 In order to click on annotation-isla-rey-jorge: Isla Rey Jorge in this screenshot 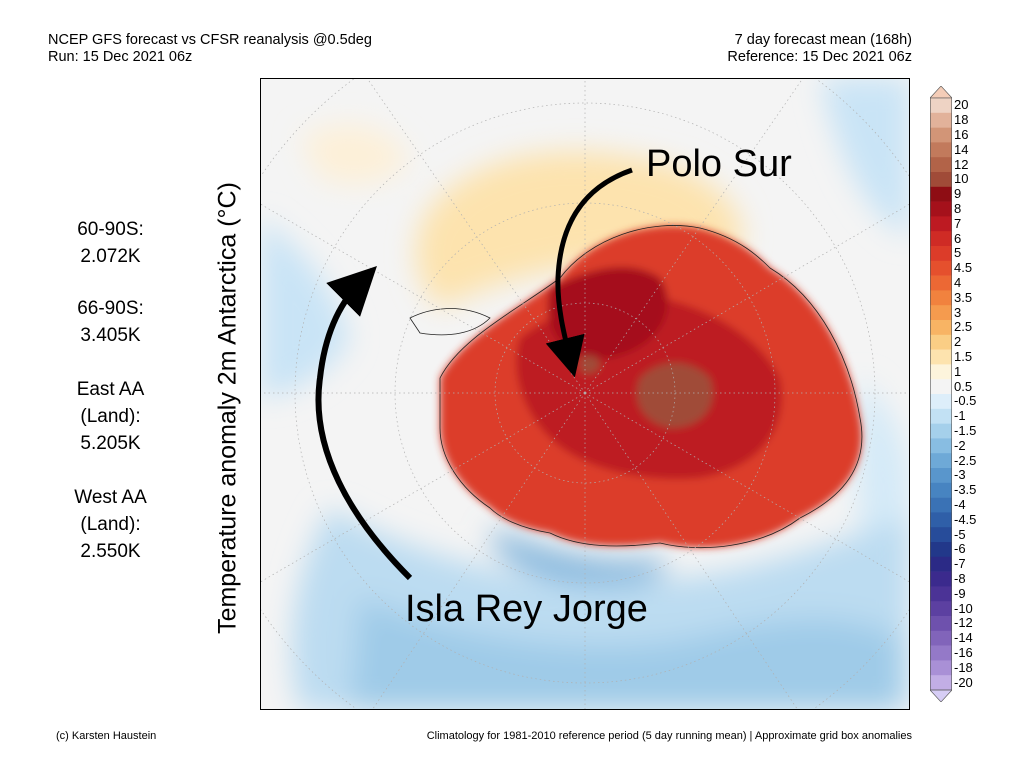, I will do `click(526, 609)`.